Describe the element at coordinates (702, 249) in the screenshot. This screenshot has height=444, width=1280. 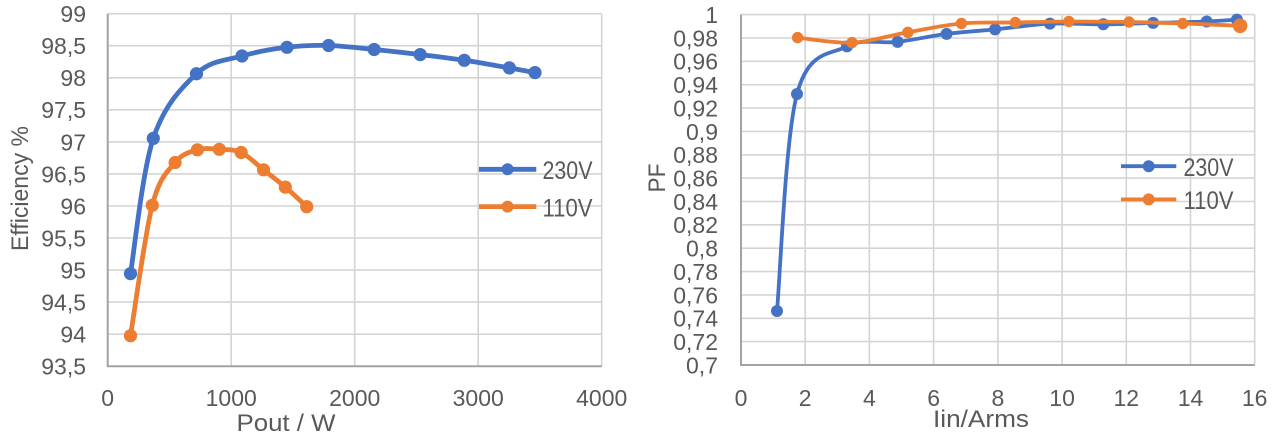
I see `svg-text: 0,8` at that location.